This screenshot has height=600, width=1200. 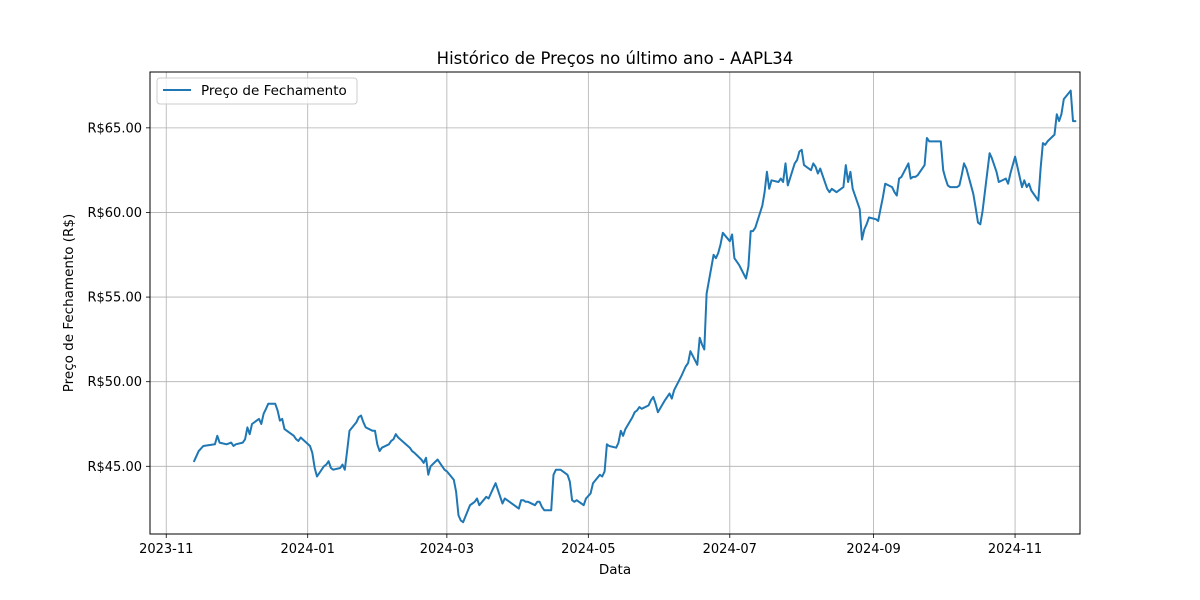 I want to click on x-tick-label: 2024-07, so click(x=730, y=549).